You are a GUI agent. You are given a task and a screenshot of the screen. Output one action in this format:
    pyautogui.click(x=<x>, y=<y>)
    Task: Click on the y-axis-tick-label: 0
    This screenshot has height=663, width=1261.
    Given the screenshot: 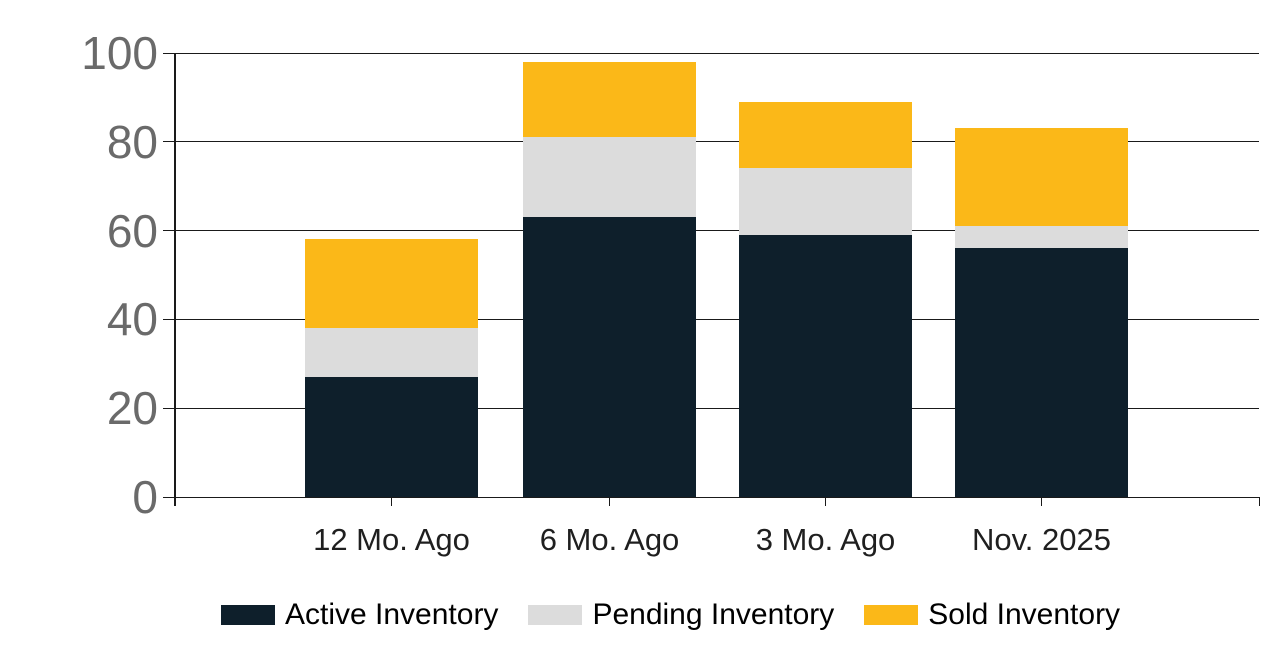 What is the action you would take?
    pyautogui.click(x=145, y=497)
    